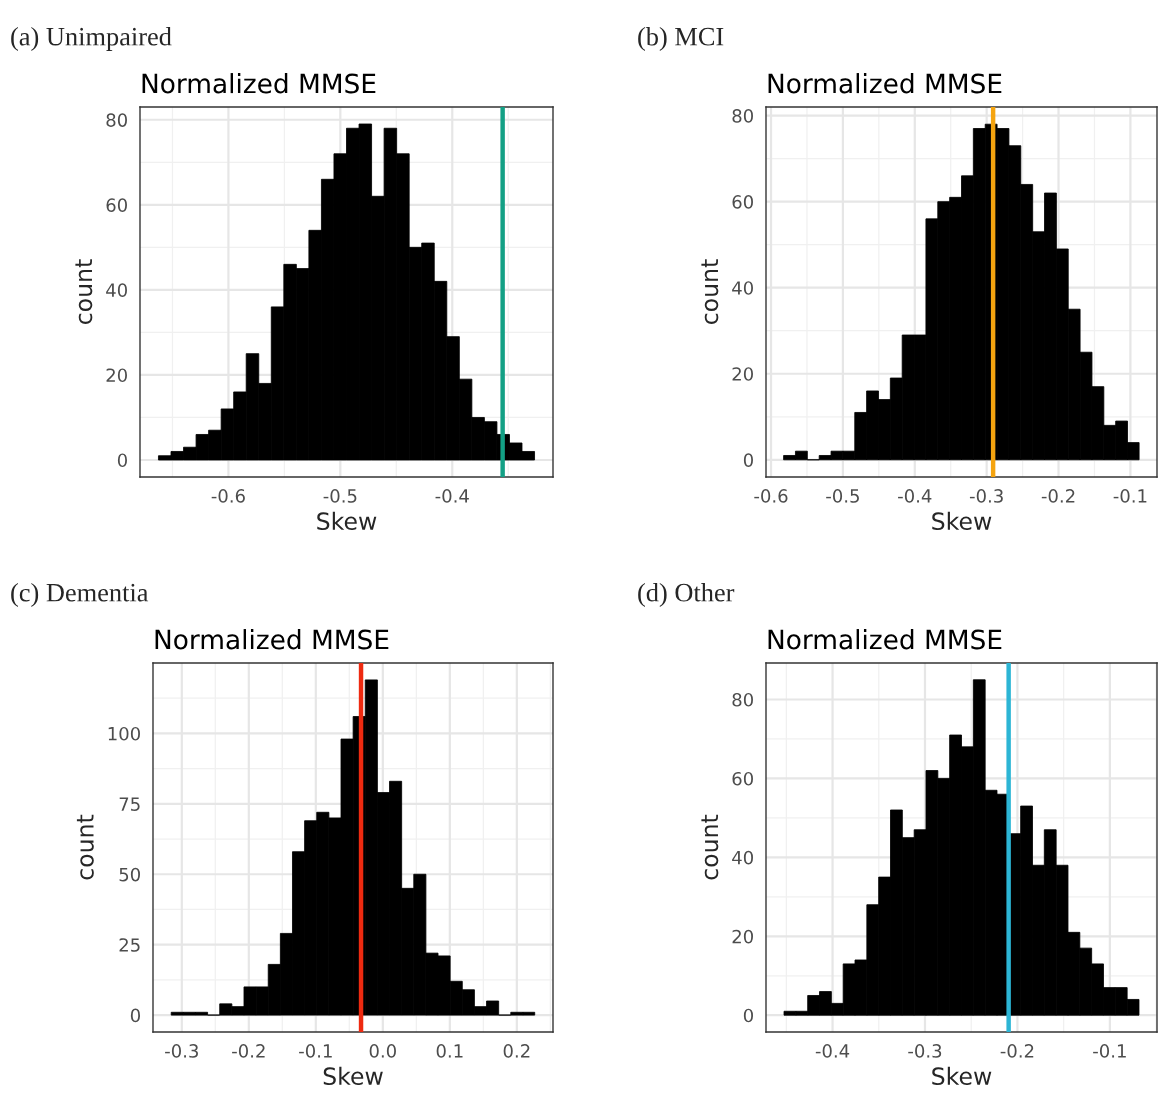  Describe the element at coordinates (124, 733) in the screenshot. I see `y-tick-label: 100` at that location.